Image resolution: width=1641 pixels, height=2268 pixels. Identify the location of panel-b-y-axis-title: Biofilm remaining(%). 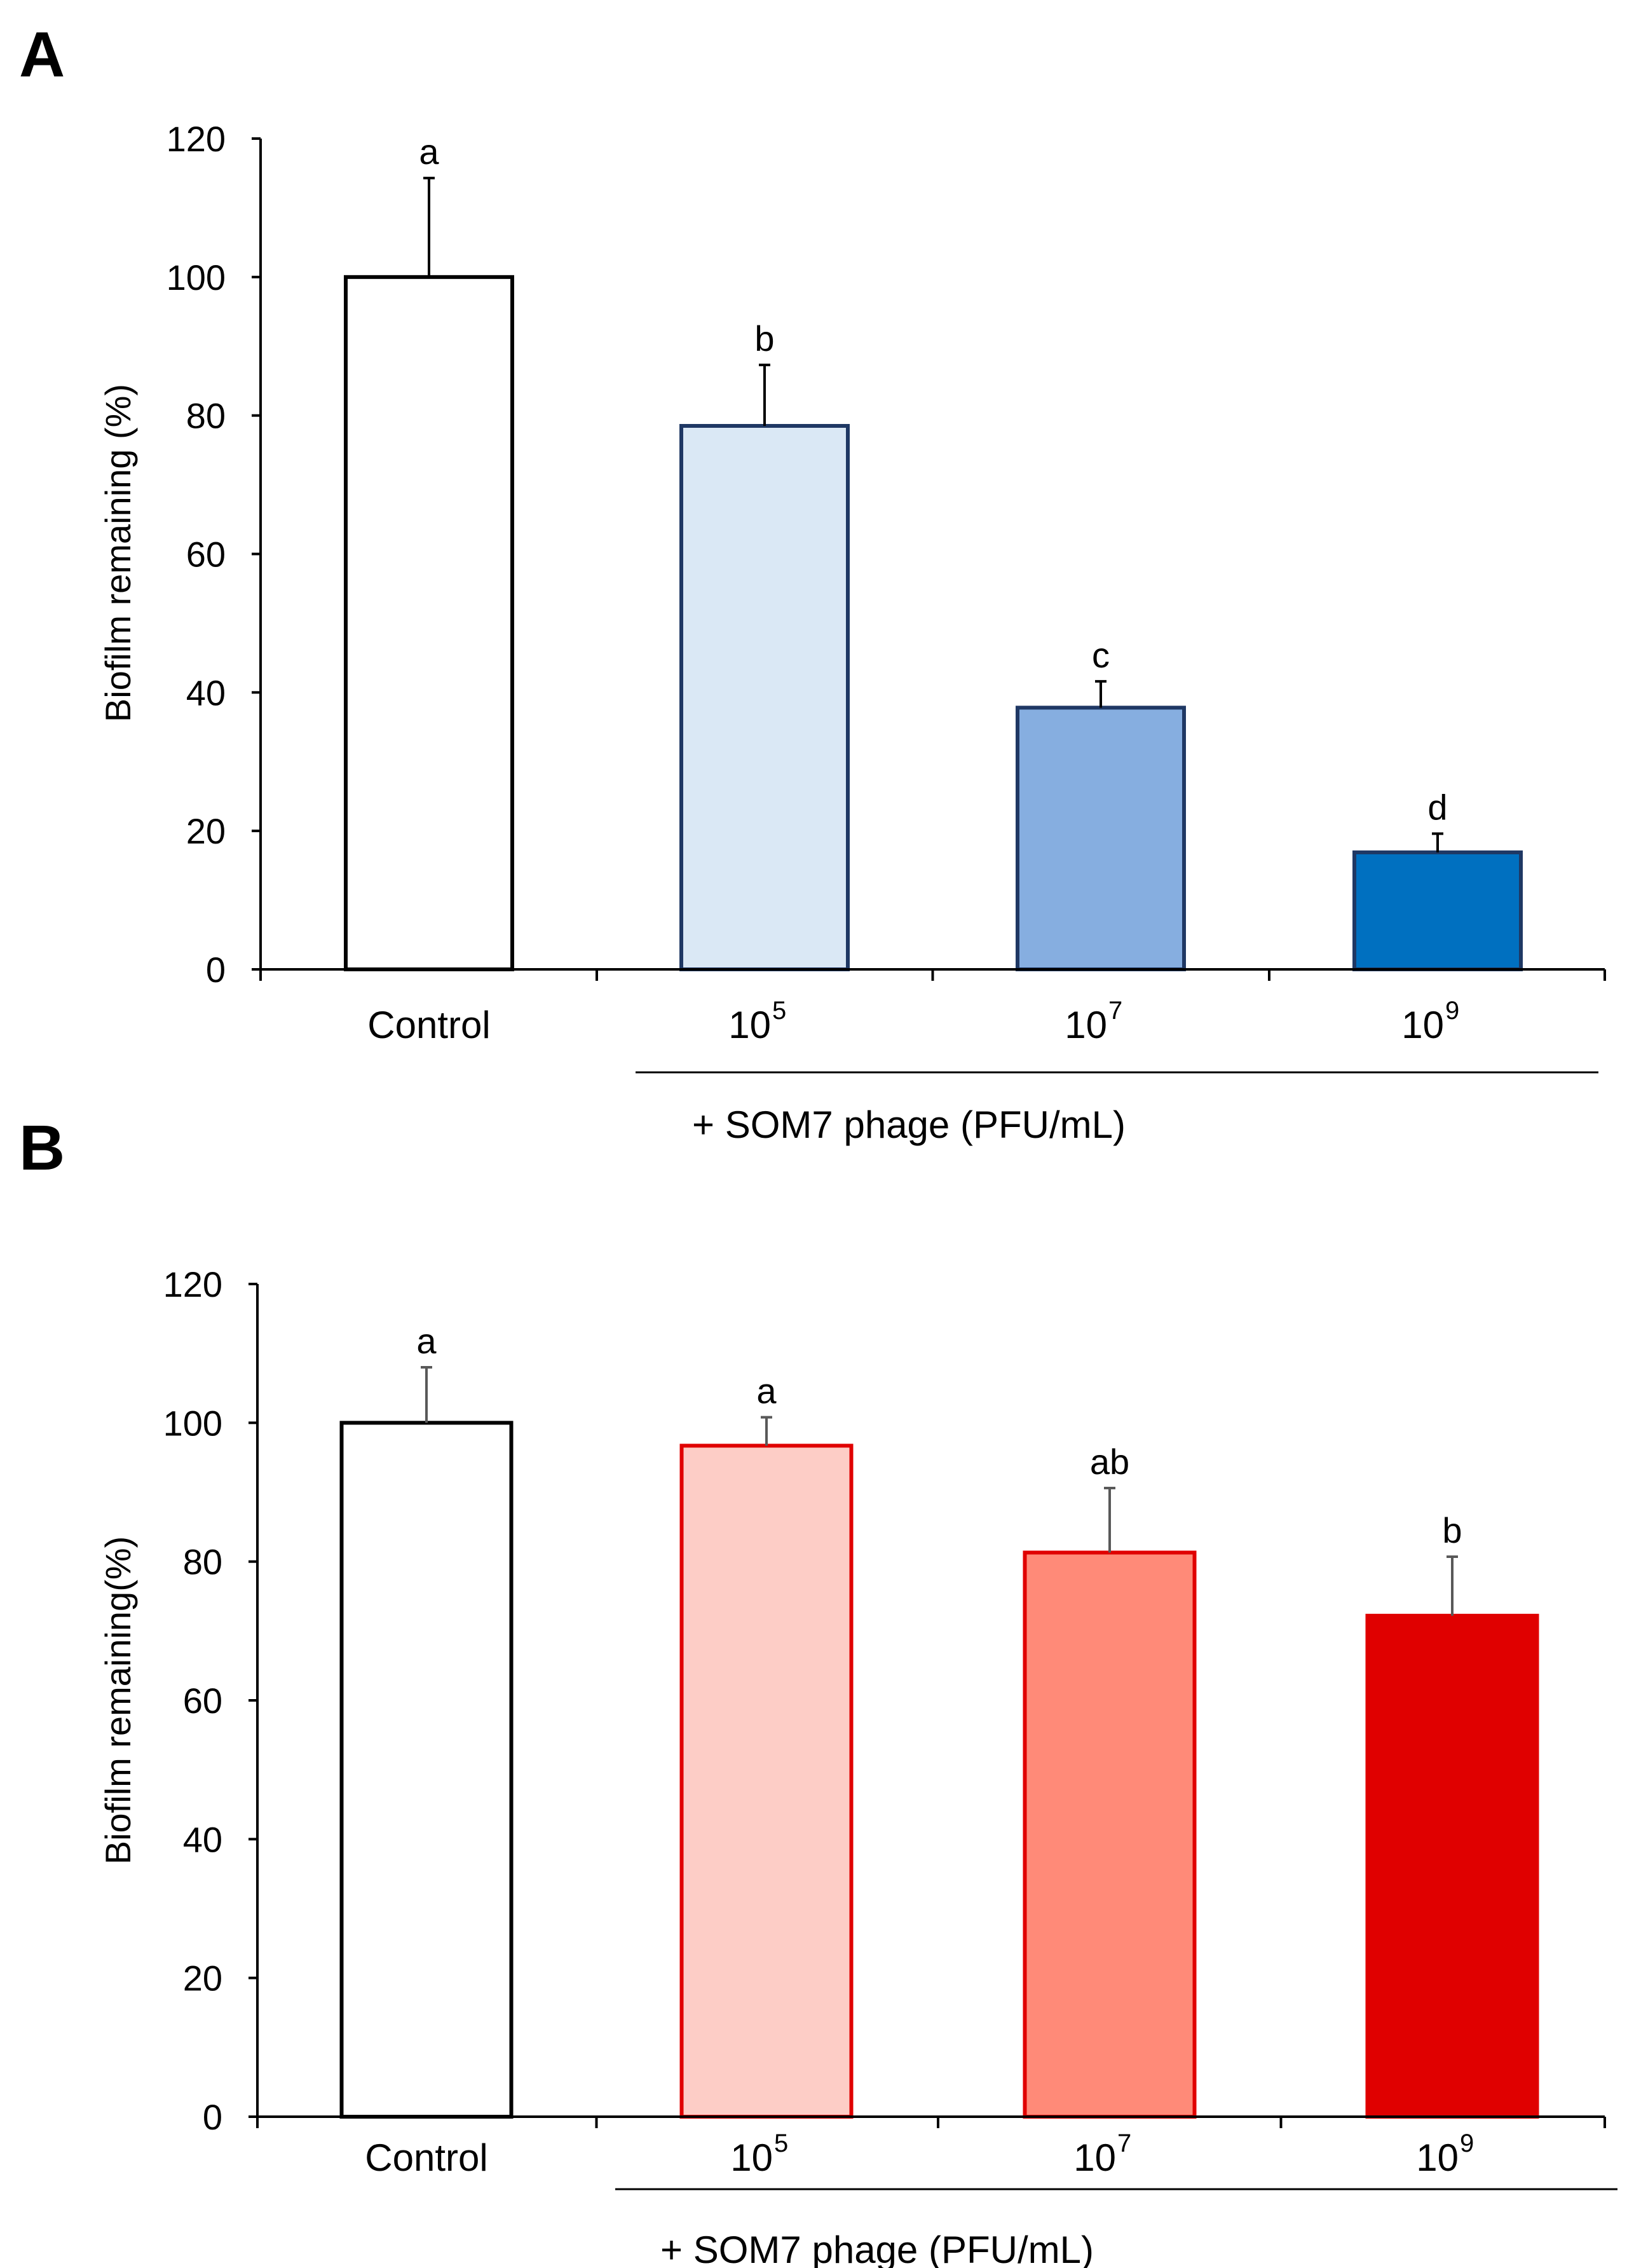
(118, 1700).